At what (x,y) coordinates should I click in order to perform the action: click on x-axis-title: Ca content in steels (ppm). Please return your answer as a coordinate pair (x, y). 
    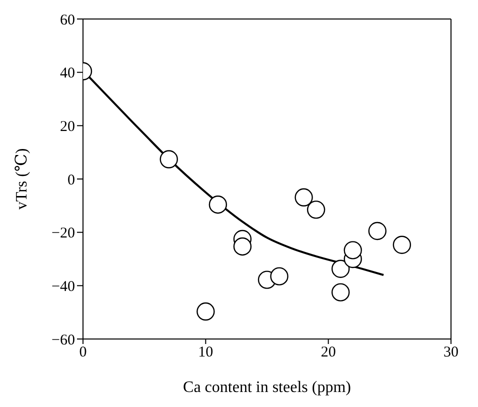
    Looking at the image, I should click on (267, 387).